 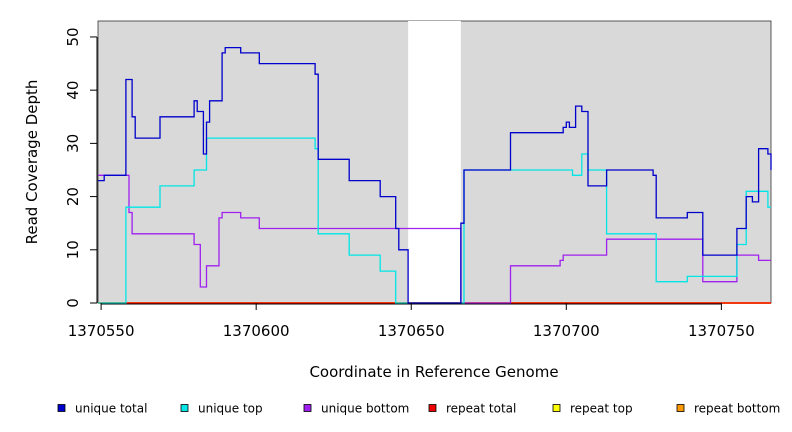 I want to click on legend-label-repeat-total: repeat total, so click(x=481, y=409).